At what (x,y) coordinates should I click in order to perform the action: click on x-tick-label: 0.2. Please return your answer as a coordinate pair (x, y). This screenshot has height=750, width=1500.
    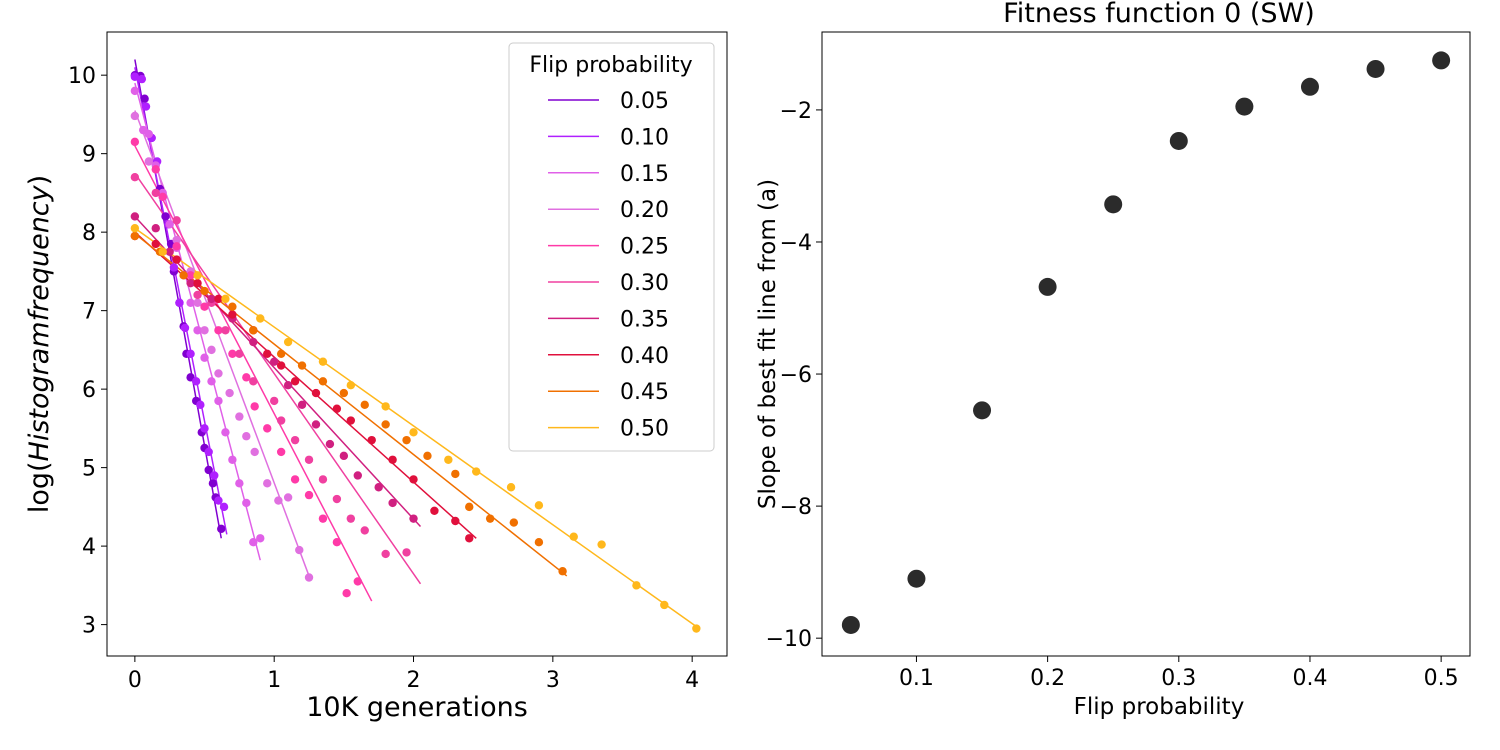
    Looking at the image, I should click on (1047, 678).